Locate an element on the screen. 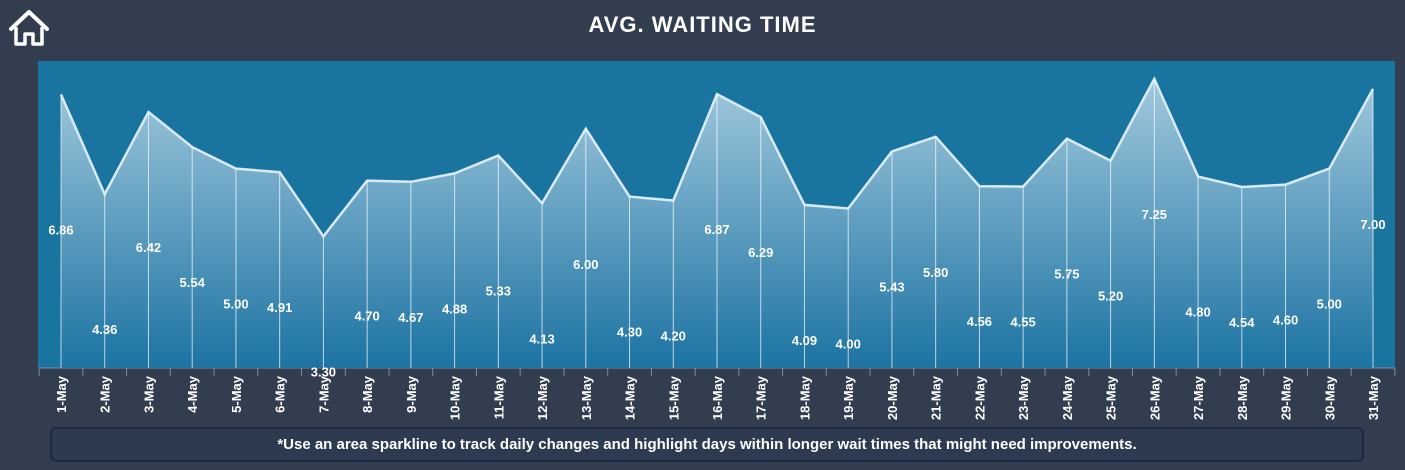 The image size is (1405, 470). x-tick-label: 8-May is located at coordinates (367, 394).